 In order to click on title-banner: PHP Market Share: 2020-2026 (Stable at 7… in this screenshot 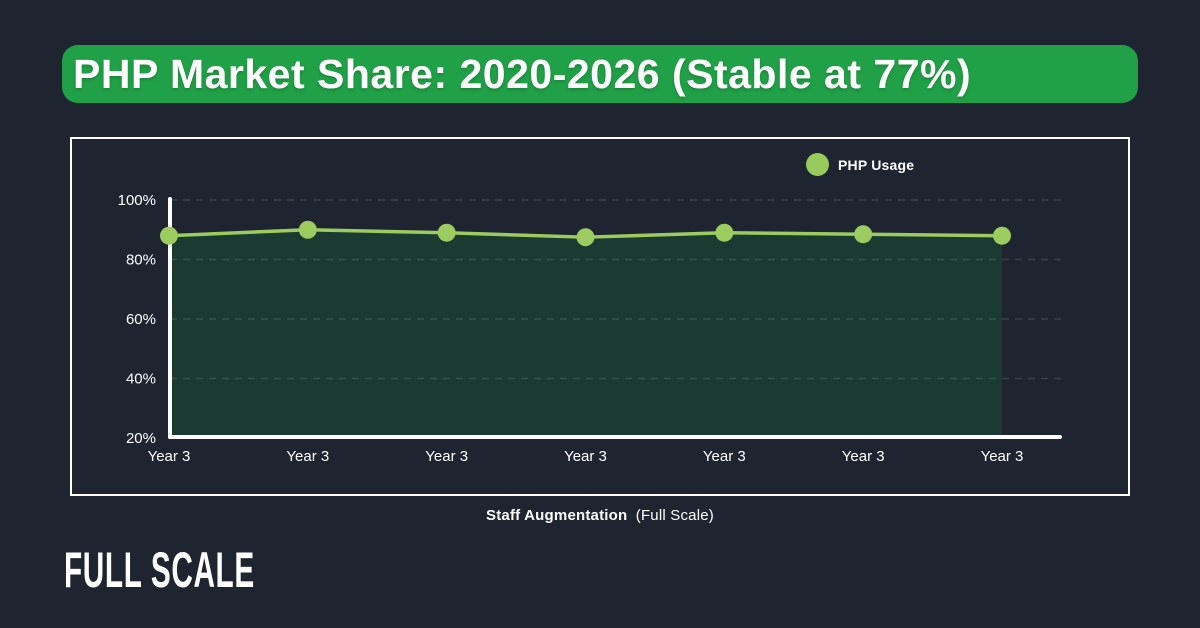, I will do `click(600, 74)`.